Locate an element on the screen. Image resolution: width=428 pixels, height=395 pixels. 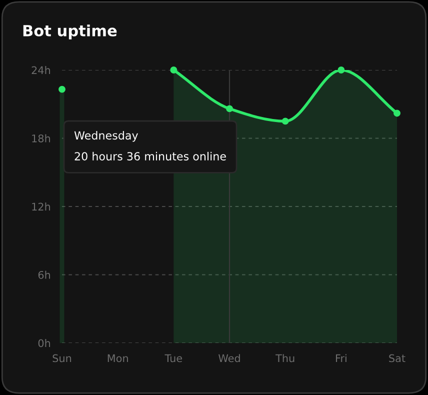
x-tick-label: Sat is located at coordinates (397, 358).